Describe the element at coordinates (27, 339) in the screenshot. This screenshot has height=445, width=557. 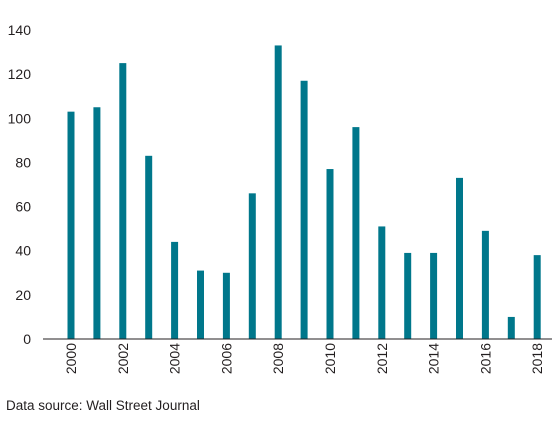
I see `y-tick-label: 0` at that location.